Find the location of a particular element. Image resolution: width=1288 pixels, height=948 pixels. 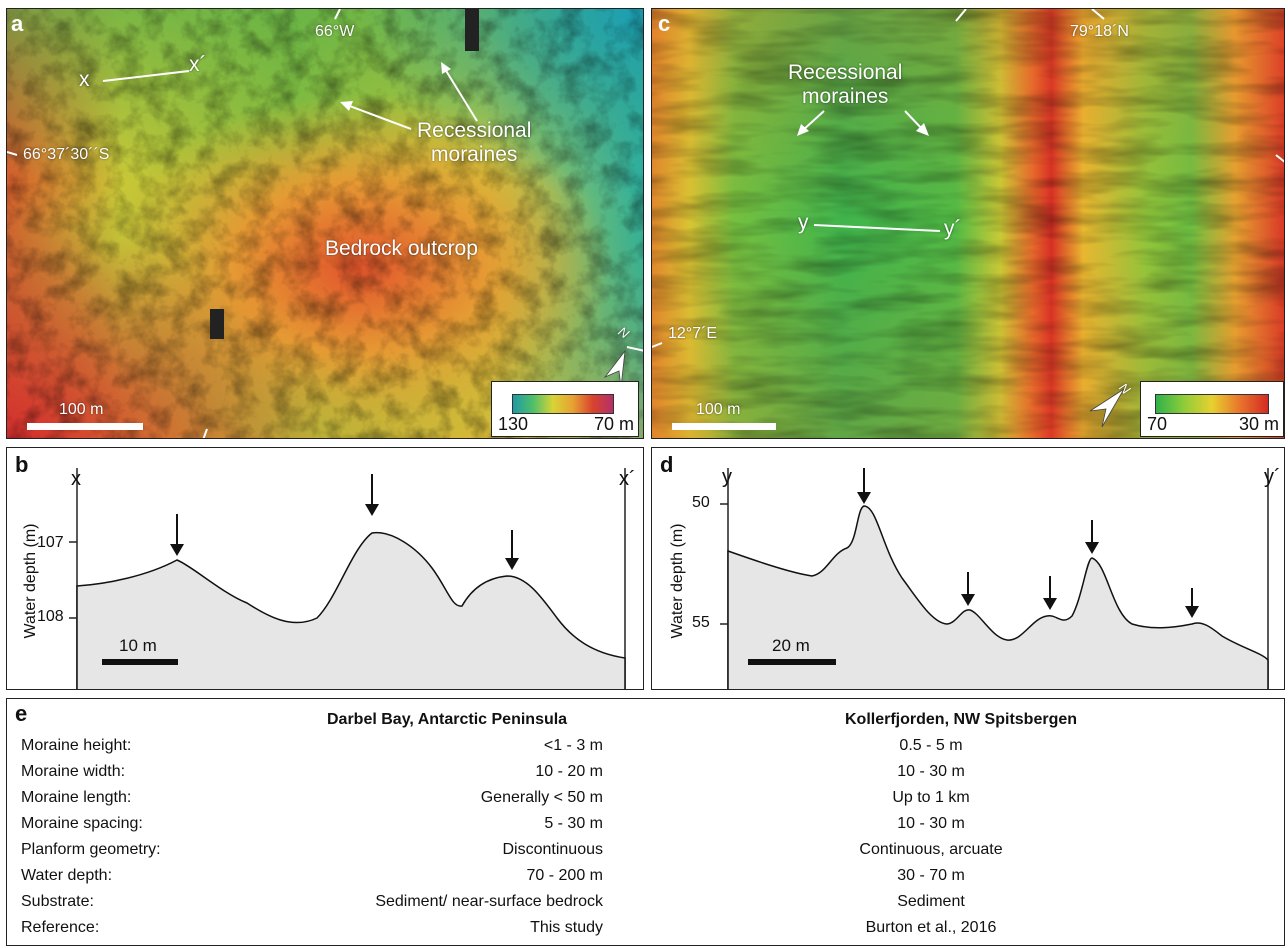

table-row-attribute: Substrate: is located at coordinates (57, 901).